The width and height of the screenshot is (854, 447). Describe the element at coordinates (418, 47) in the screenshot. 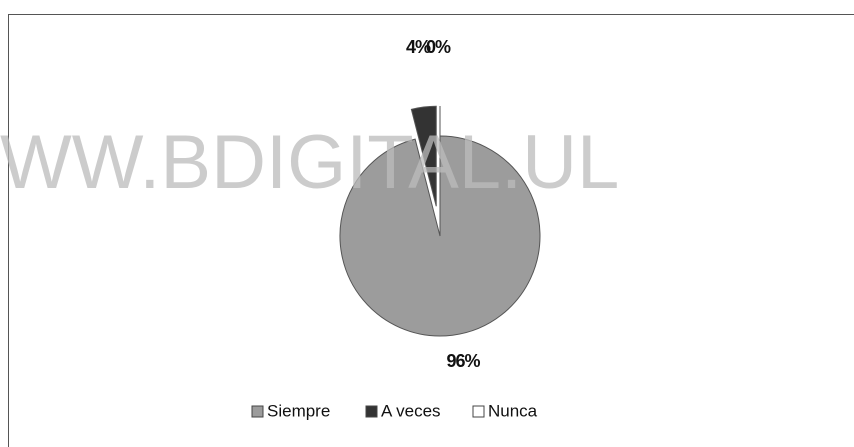

I see `data-label: 4%` at that location.